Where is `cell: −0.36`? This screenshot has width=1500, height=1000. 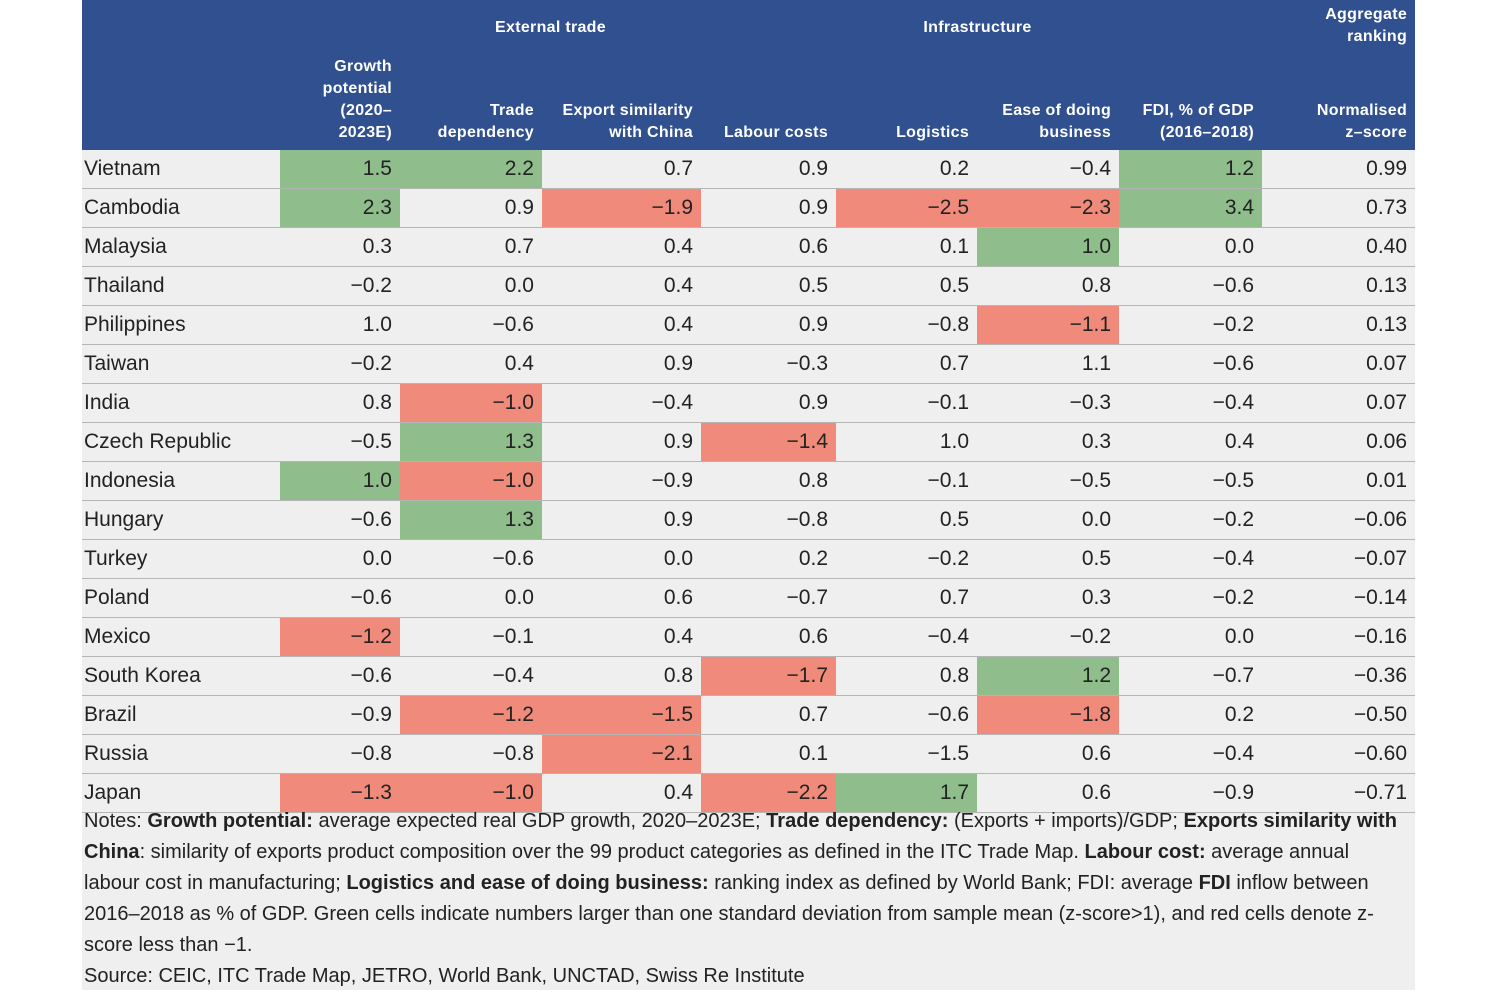 cell: −0.36 is located at coordinates (1339, 676).